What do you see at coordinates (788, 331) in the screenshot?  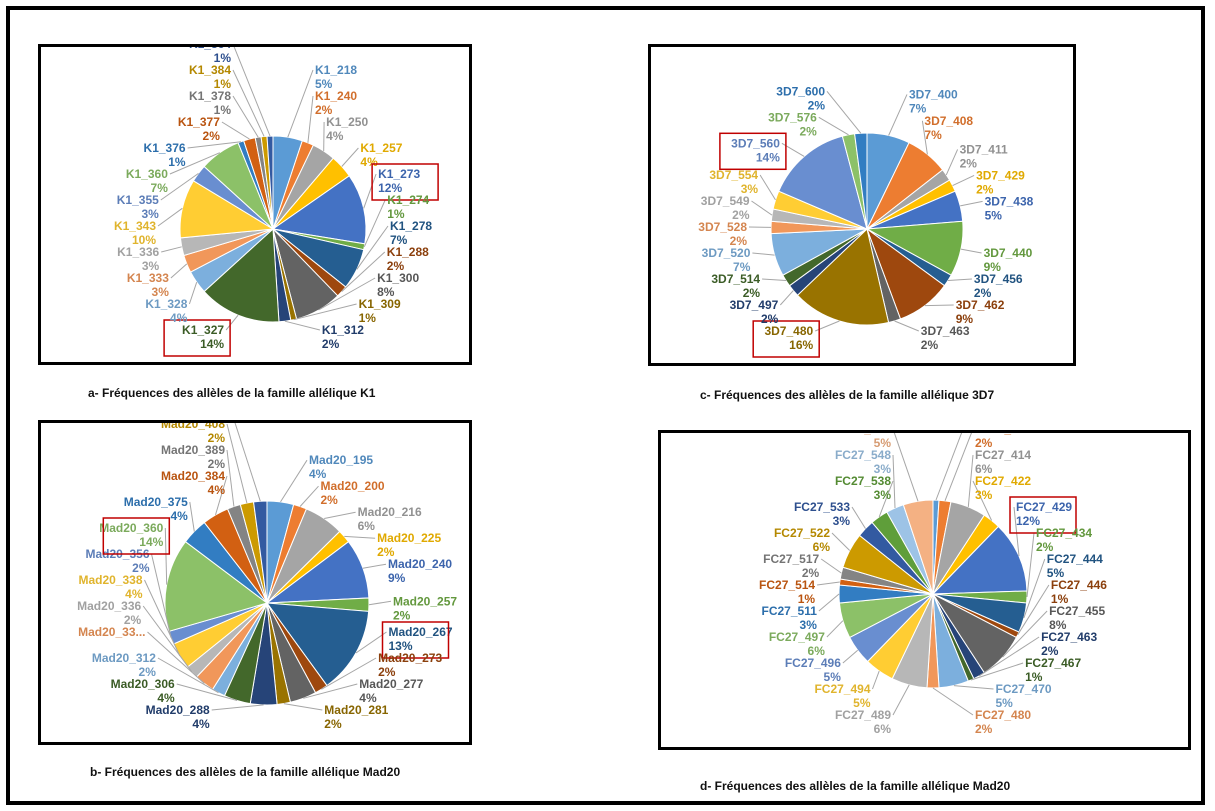 I see `slice-category-label: 3D7_480` at bounding box center [788, 331].